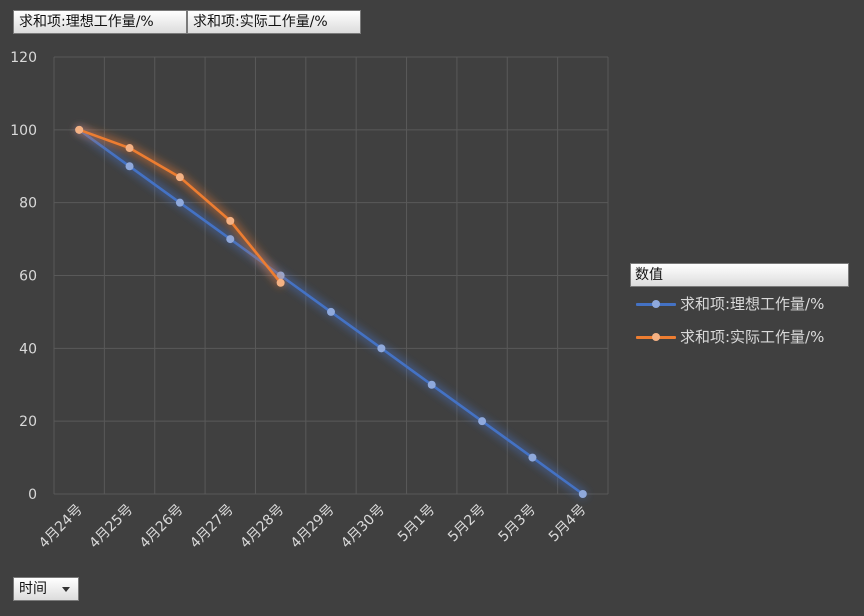  What do you see at coordinates (23, 131) in the screenshot?
I see `y-tick-label: 100` at bounding box center [23, 131].